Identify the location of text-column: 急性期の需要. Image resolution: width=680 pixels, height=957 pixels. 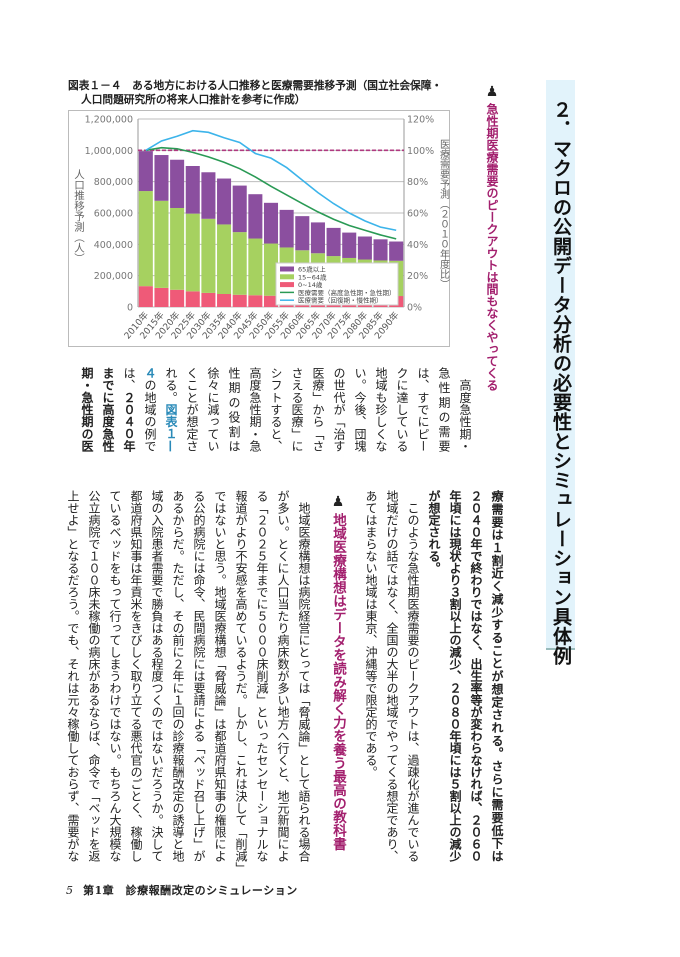
(443, 409).